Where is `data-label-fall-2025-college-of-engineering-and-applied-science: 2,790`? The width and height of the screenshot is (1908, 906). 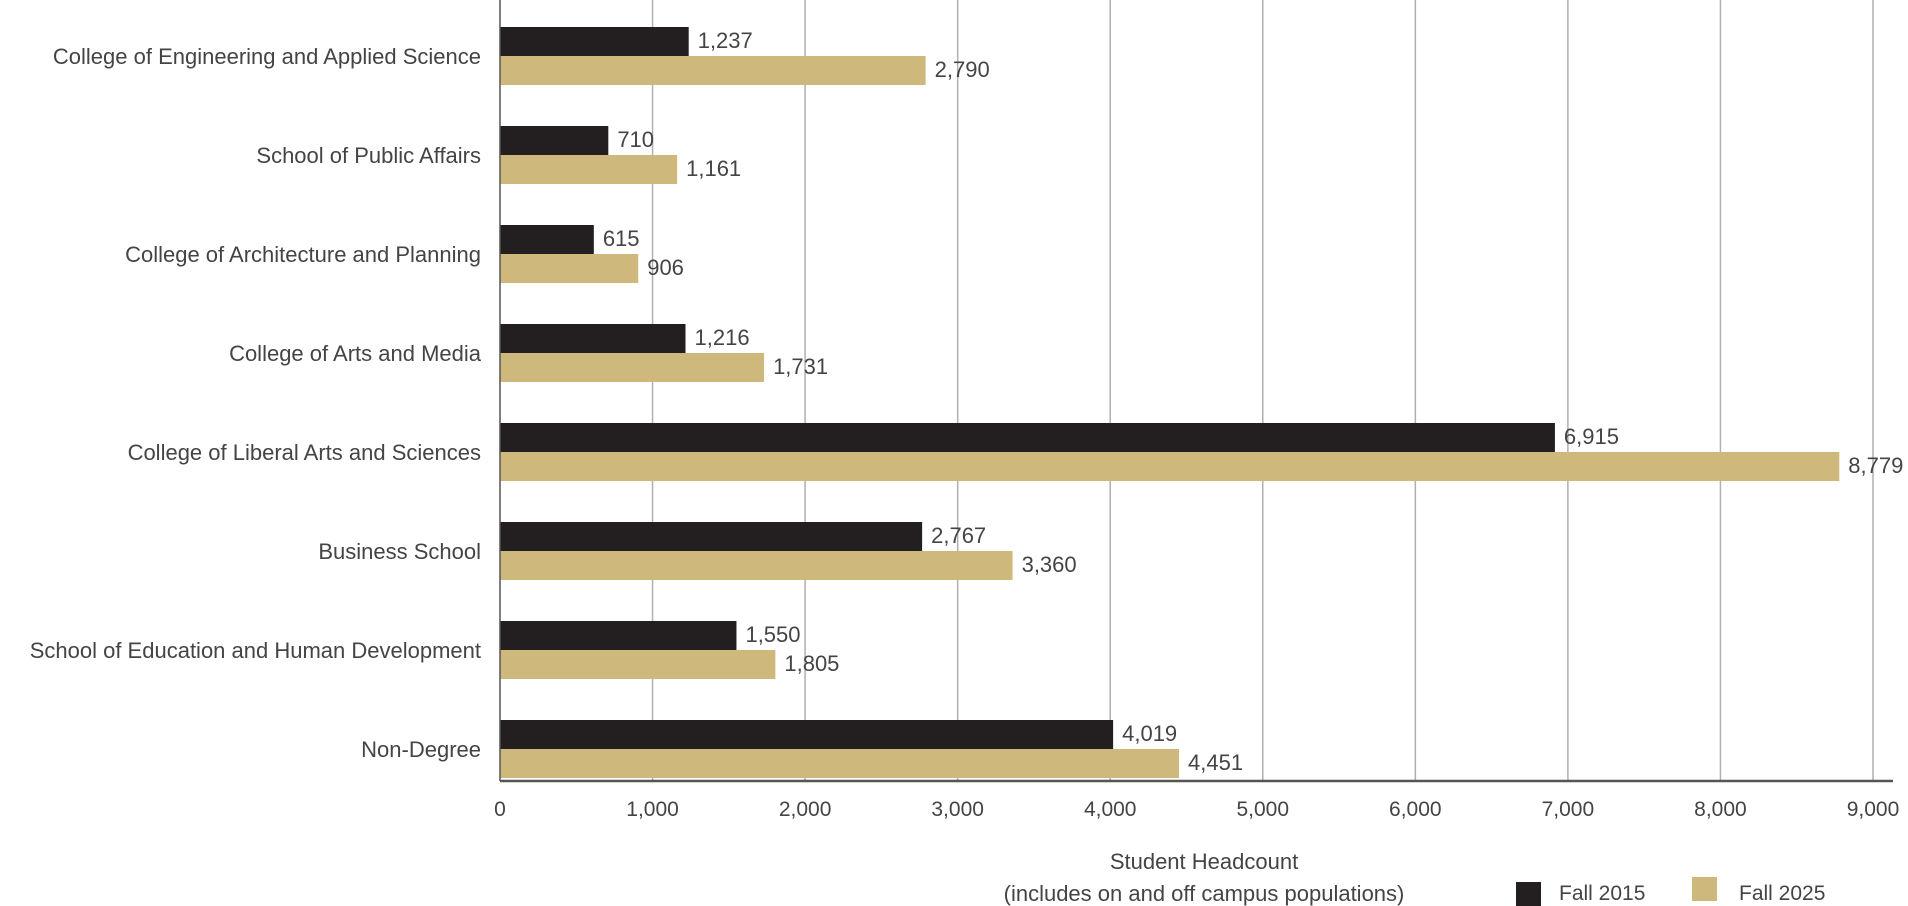
data-label-fall-2025-college-of-engineering-and-applied-science: 2,790 is located at coordinates (962, 69).